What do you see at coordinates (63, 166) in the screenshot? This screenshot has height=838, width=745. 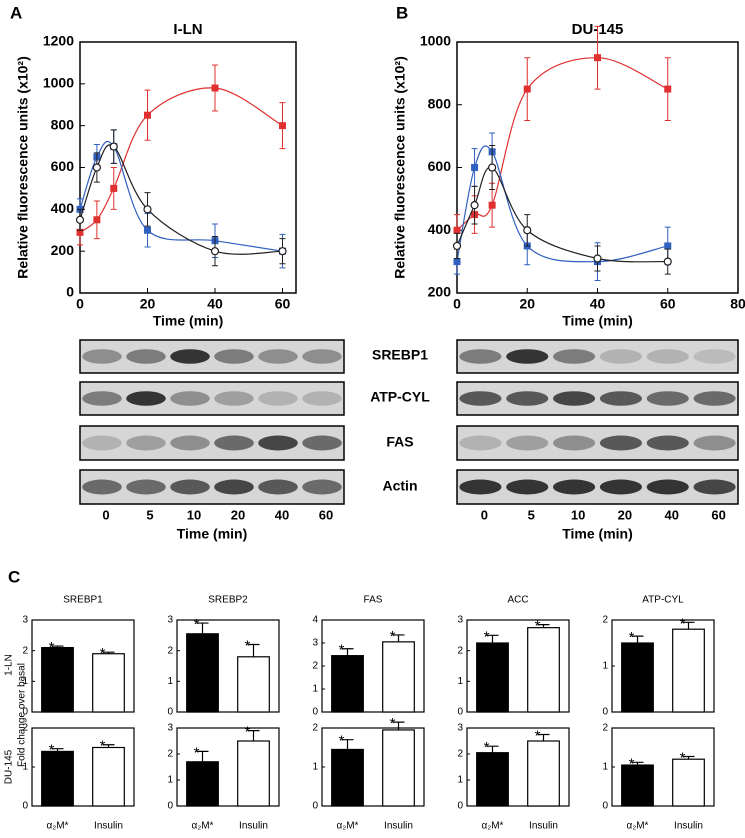 I see `y-tick-label: 600` at bounding box center [63, 166].